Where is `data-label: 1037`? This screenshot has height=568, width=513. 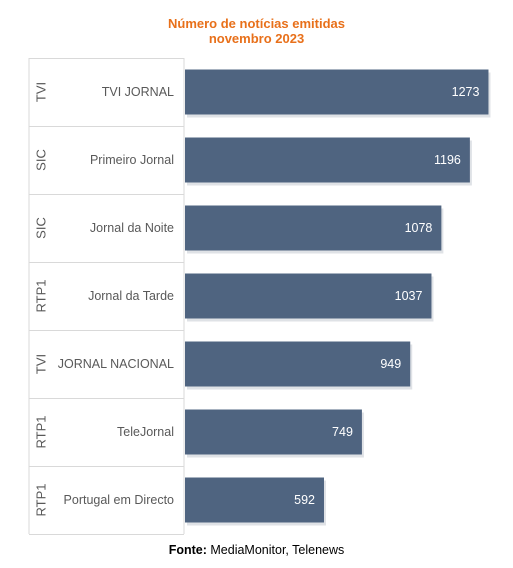 data-label: 1037 is located at coordinates (409, 296).